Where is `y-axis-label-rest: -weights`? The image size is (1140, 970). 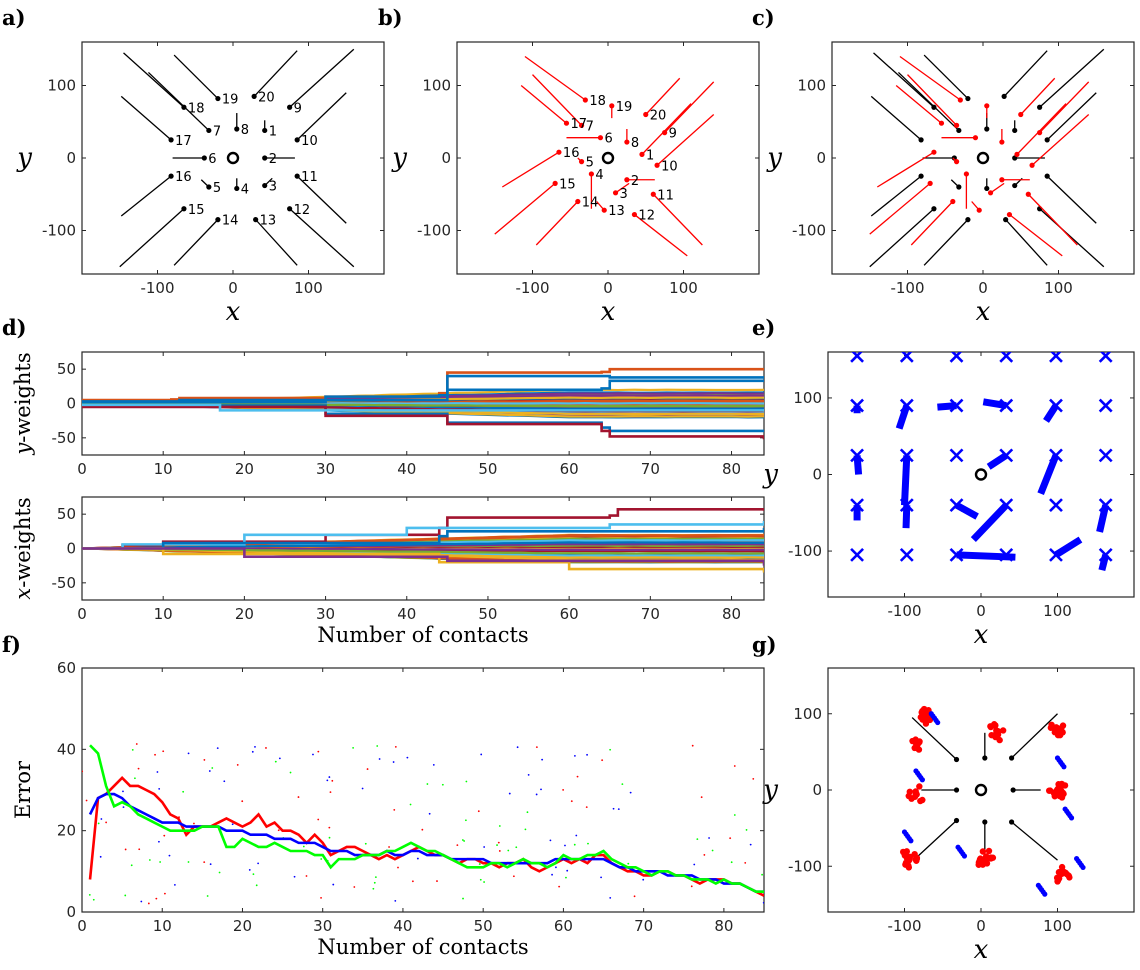
y-axis-label-rest: -weights is located at coordinates (23, 542).